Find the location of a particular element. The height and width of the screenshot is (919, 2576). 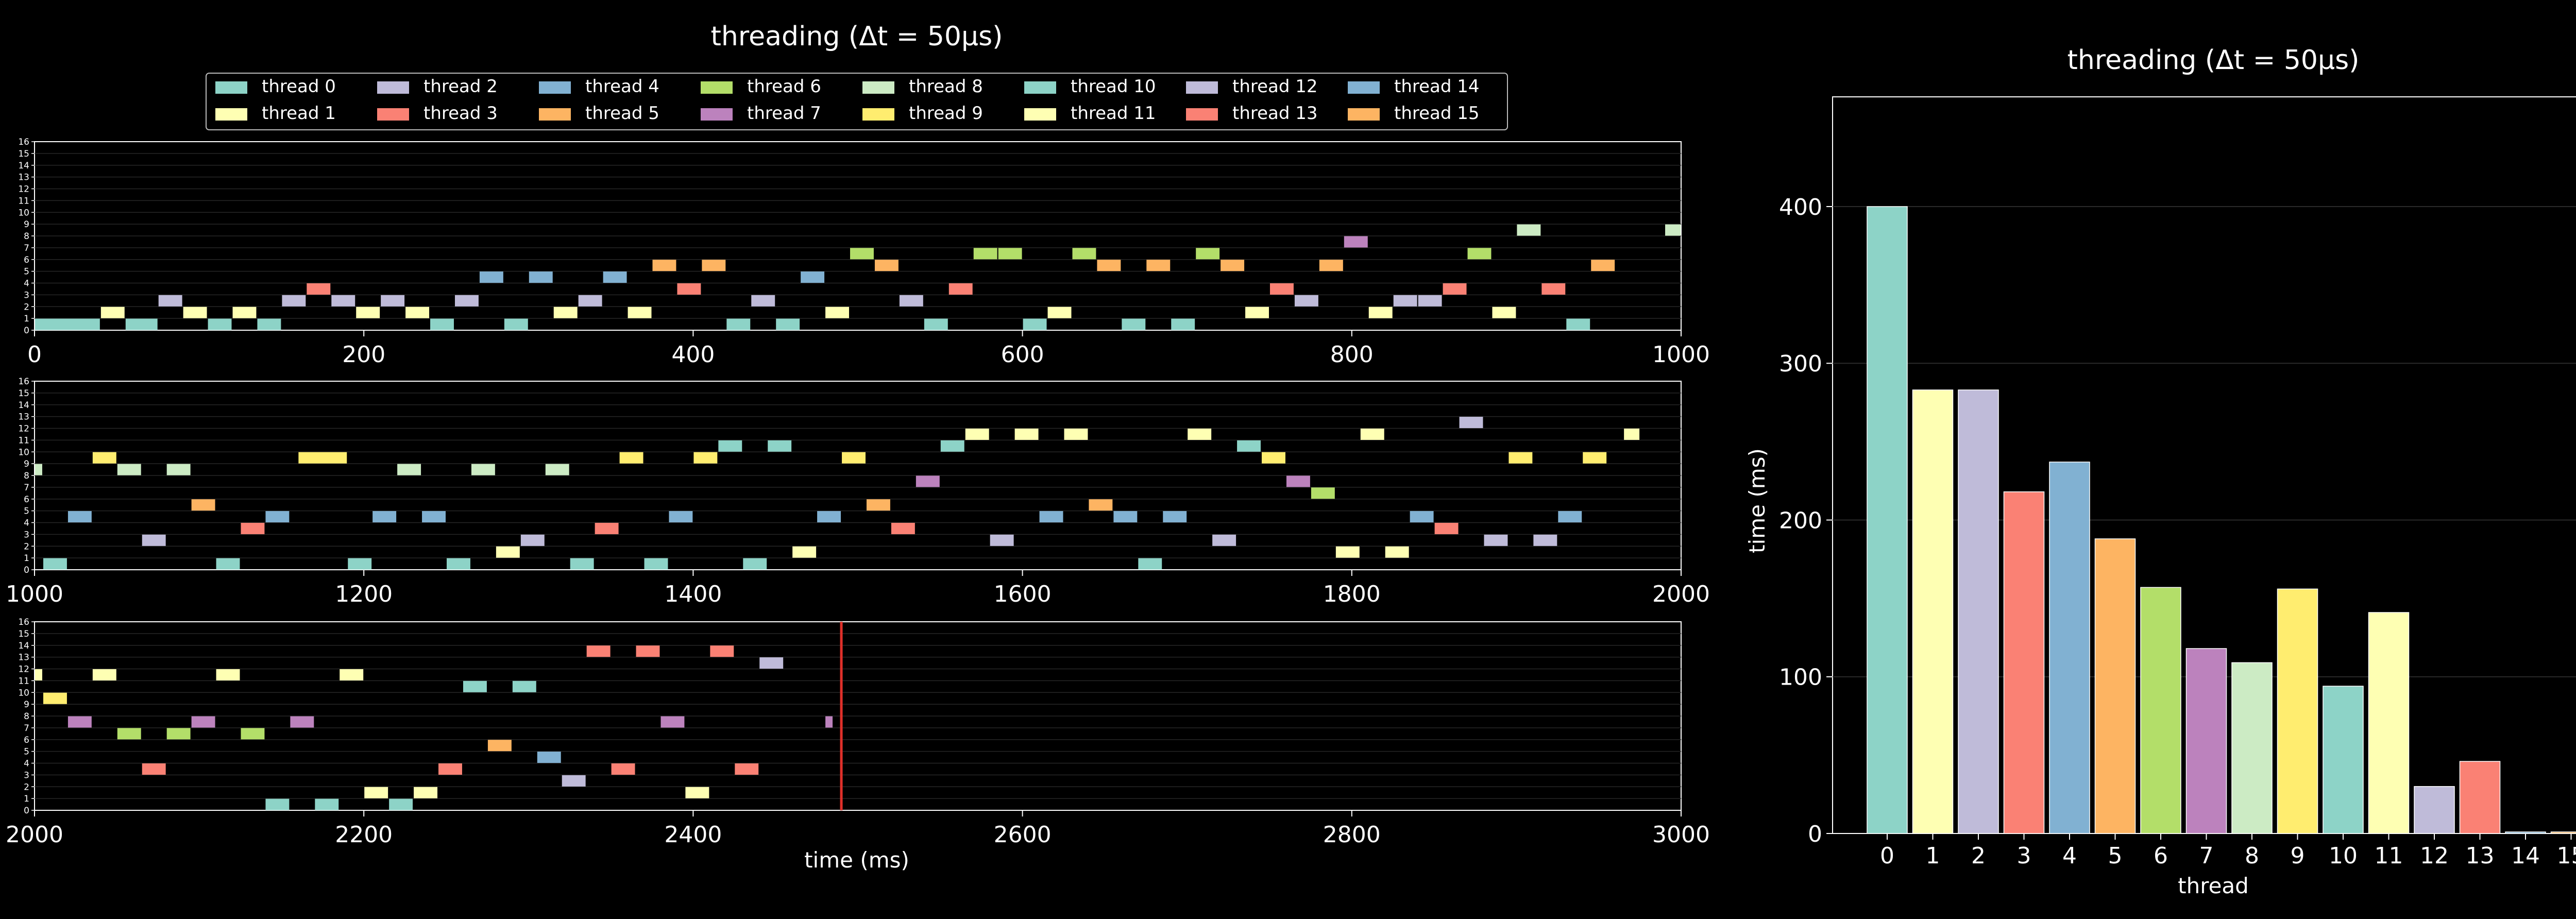

legend-label-15: thread 15 is located at coordinates (1437, 113).